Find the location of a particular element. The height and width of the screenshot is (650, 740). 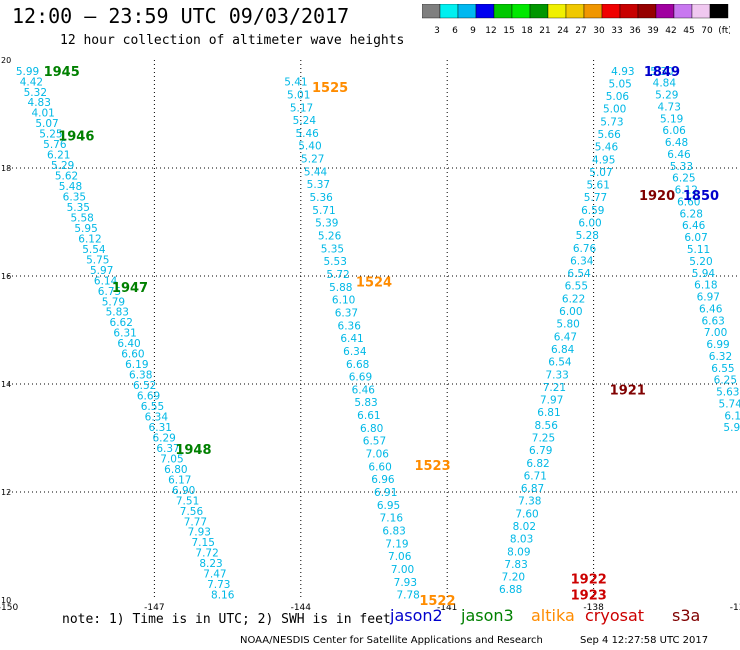

wave-height-value: 5.19 is located at coordinates (671, 119).